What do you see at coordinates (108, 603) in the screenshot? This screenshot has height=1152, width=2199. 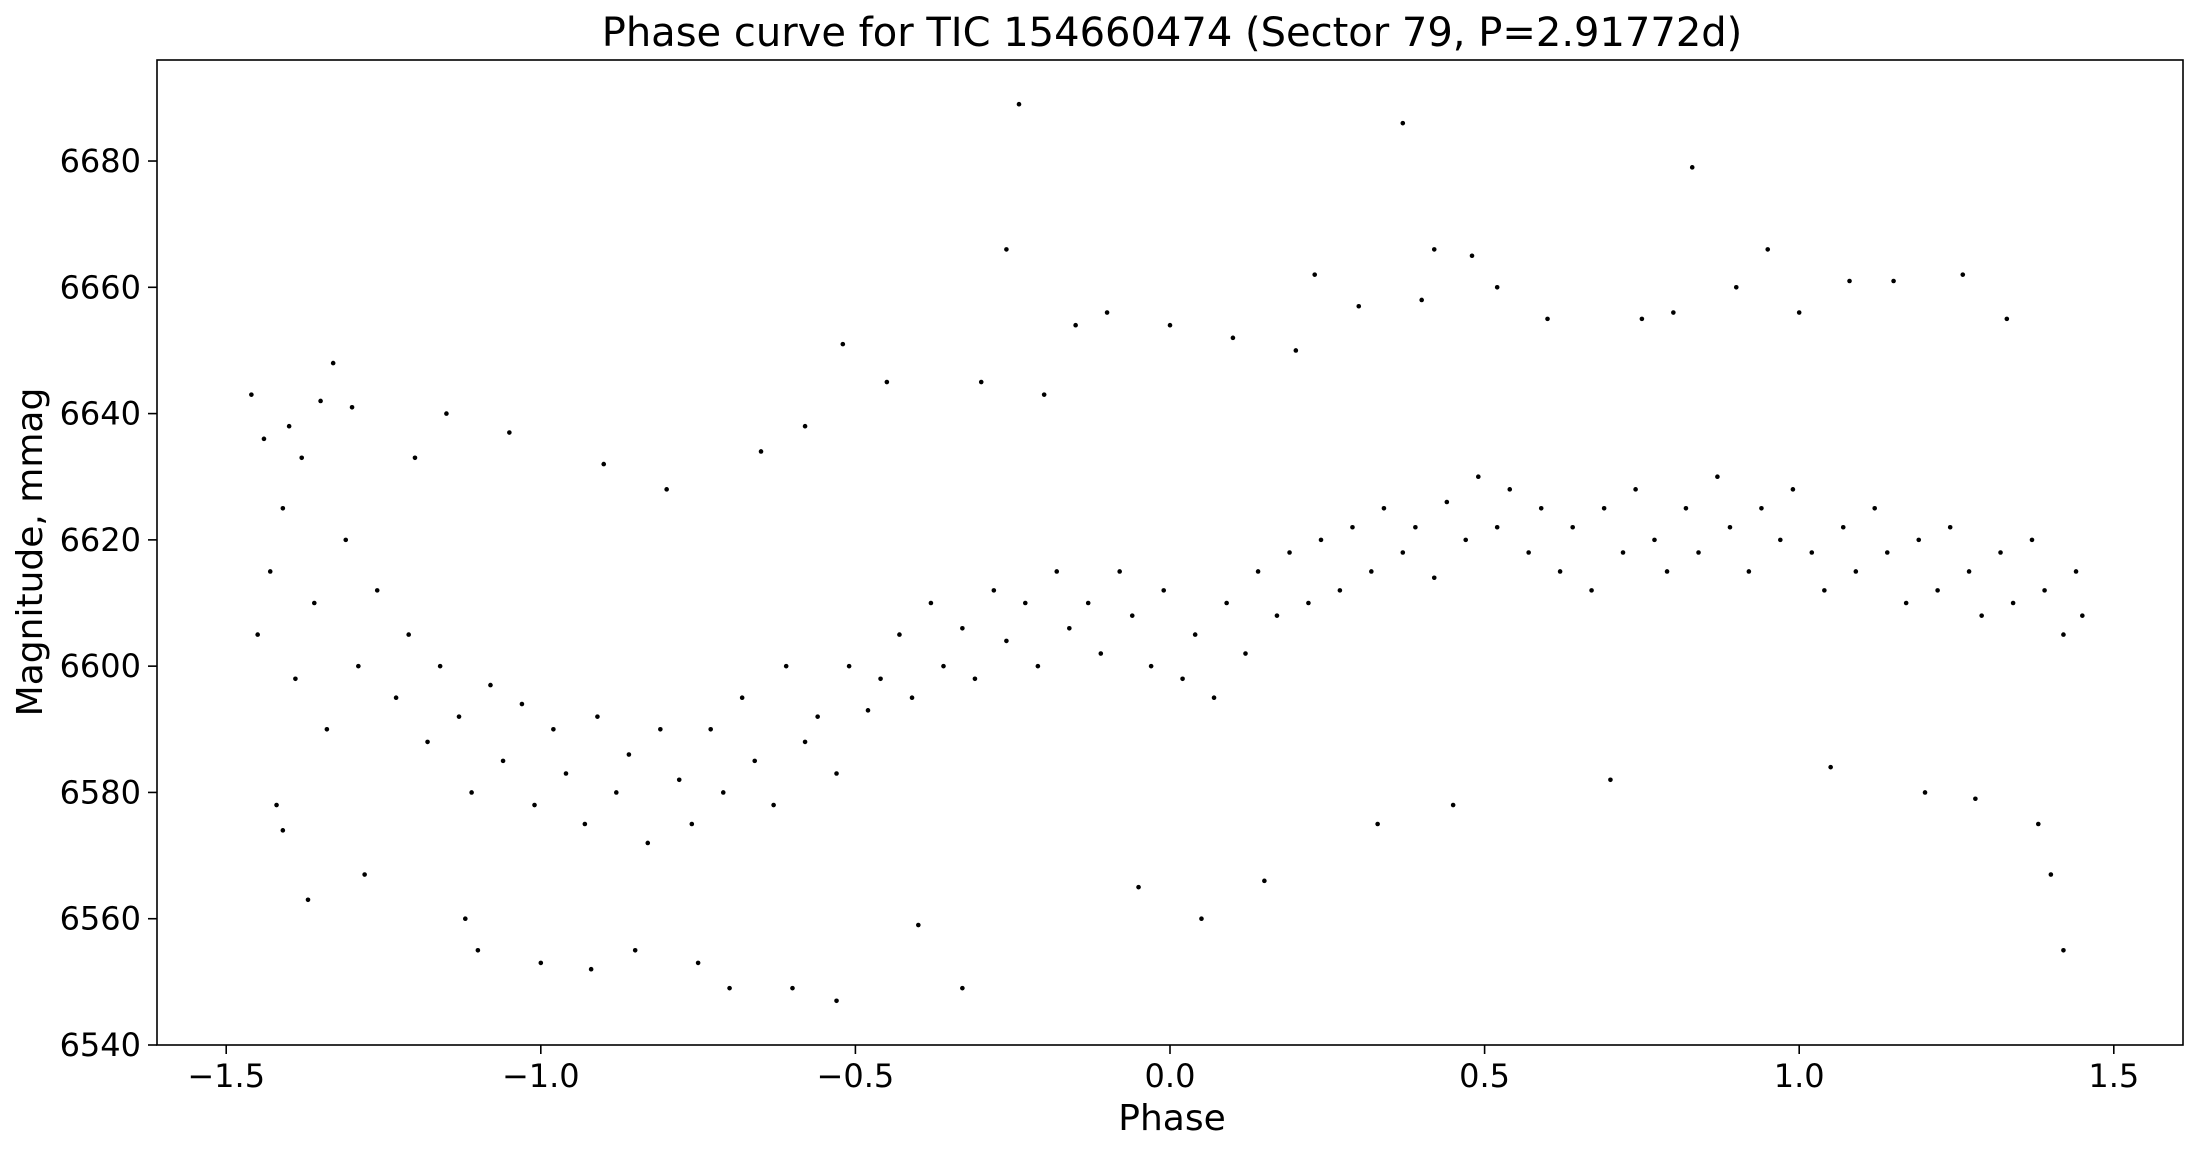 I see `y-axis-ticks: 6540 6560 6580 6600 6620 6640 6660 6680` at bounding box center [108, 603].